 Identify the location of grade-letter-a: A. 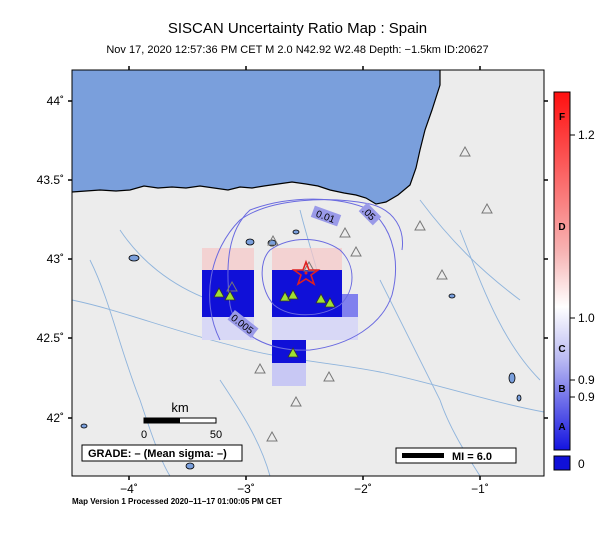
(561, 427).